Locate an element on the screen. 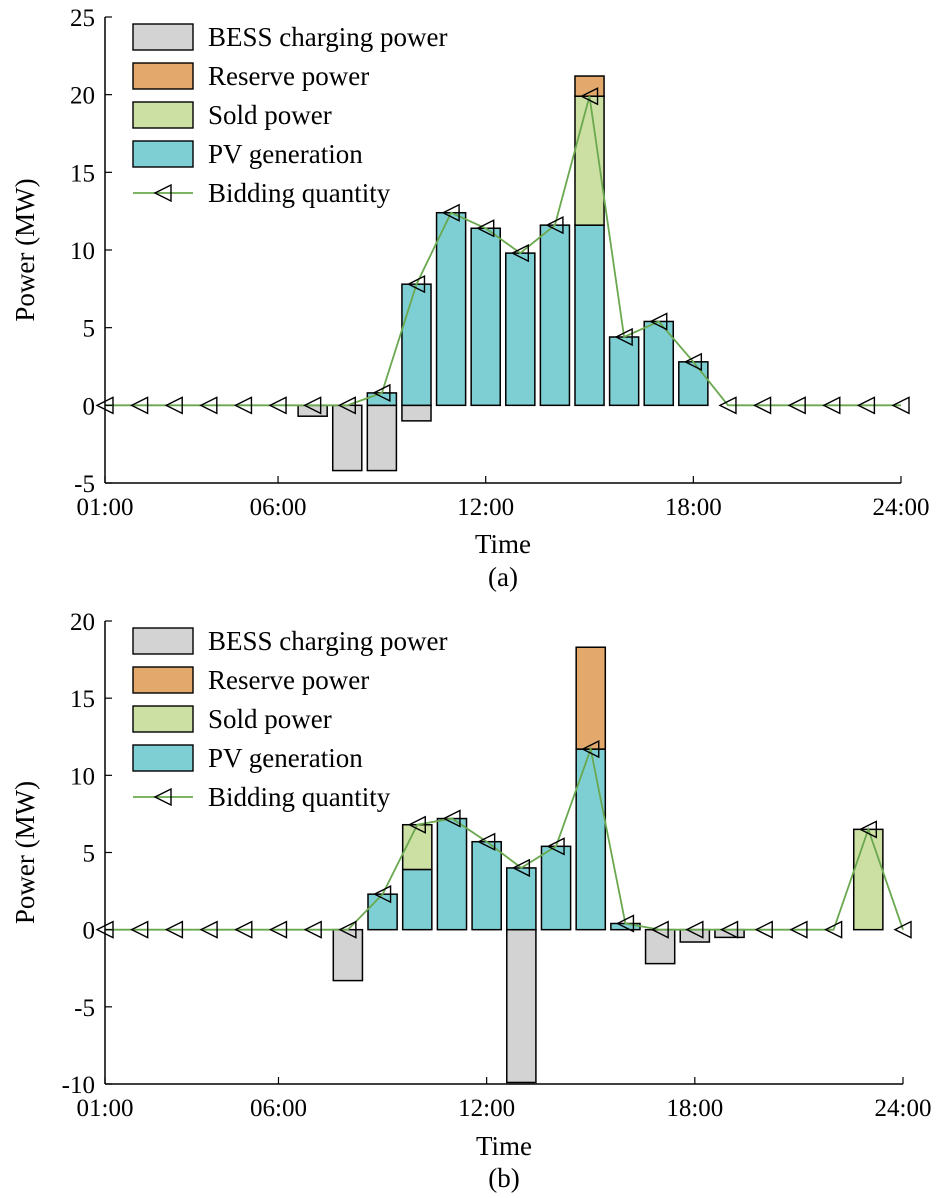  legend-swatch-sold-power is located at coordinates (163, 719).